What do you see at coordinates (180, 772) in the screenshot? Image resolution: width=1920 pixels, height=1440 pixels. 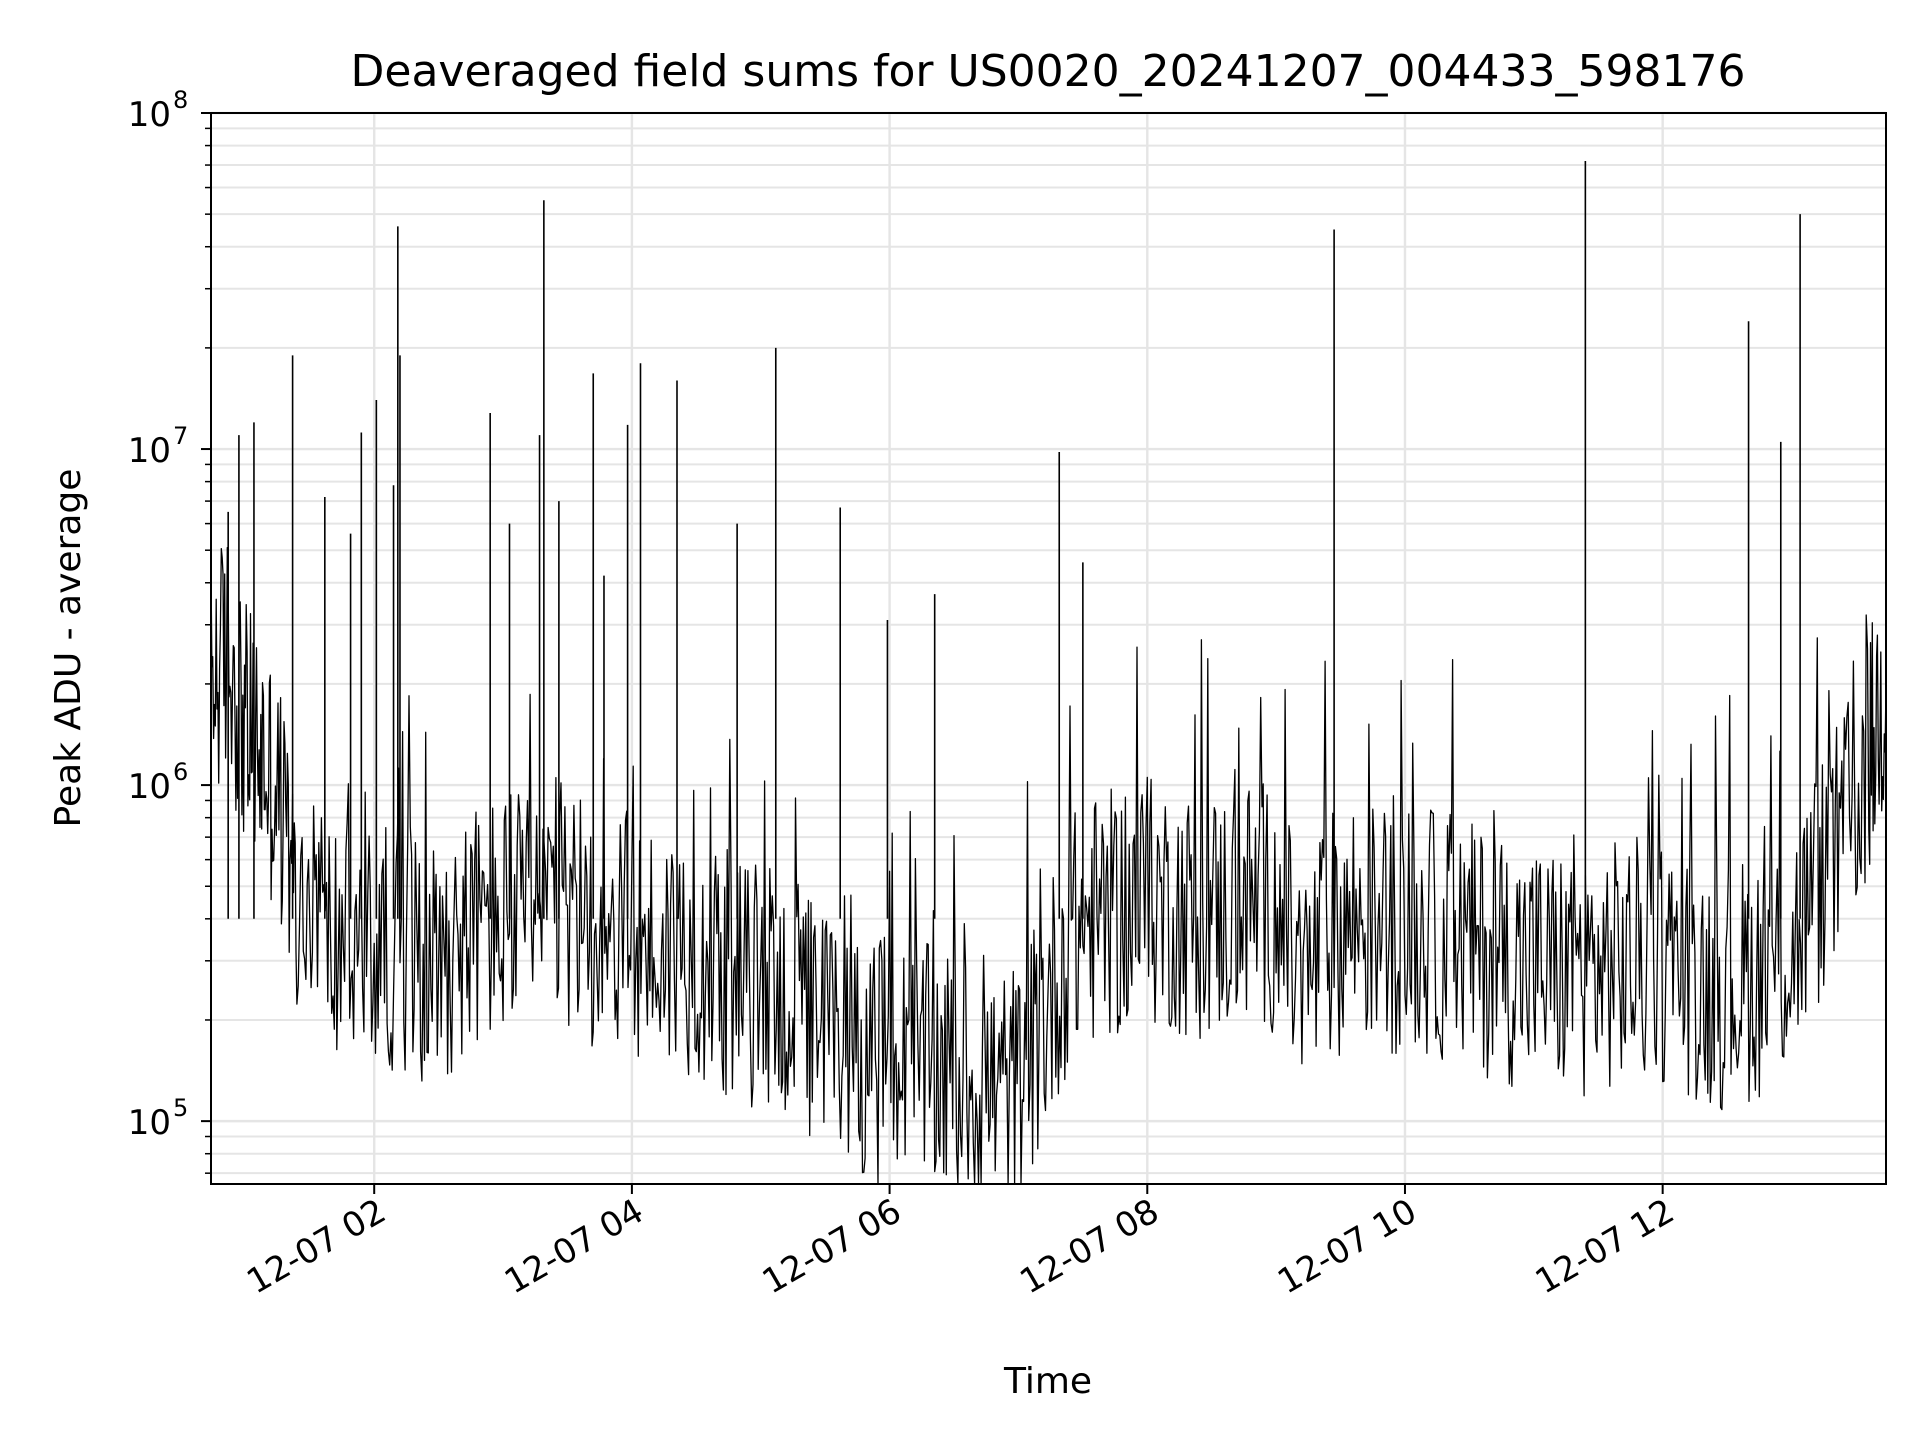 I see `y-tick-exponent: 6` at bounding box center [180, 772].